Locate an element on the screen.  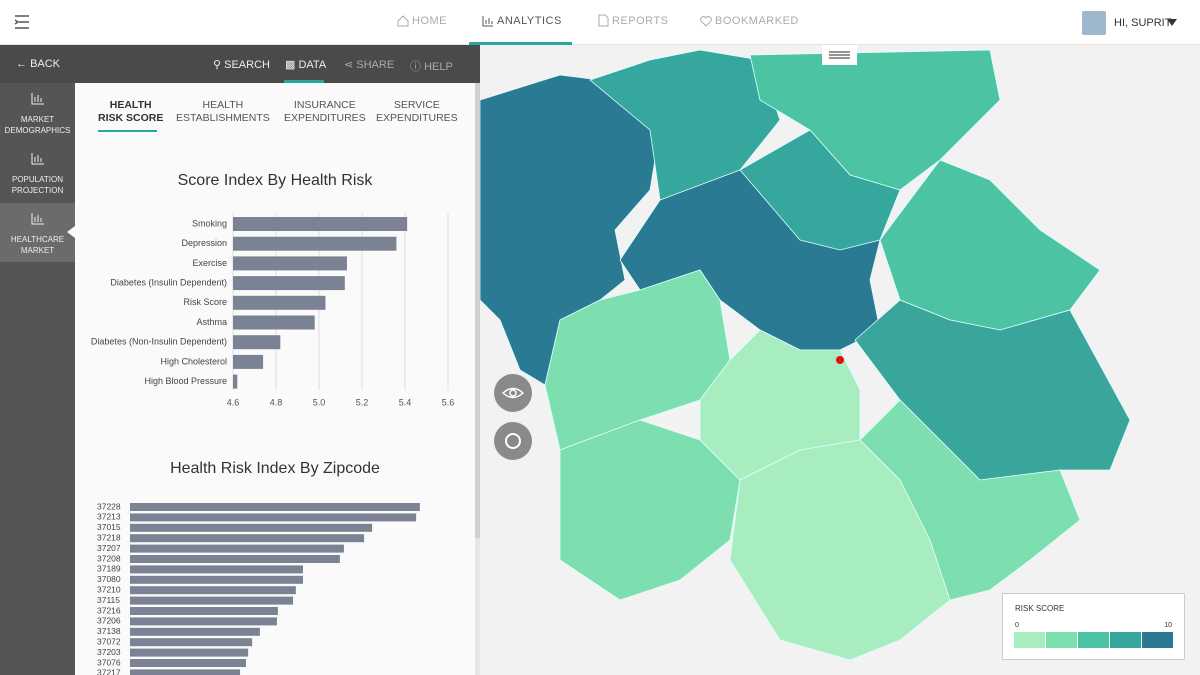
menu-icon is located at coordinates (22, 22).